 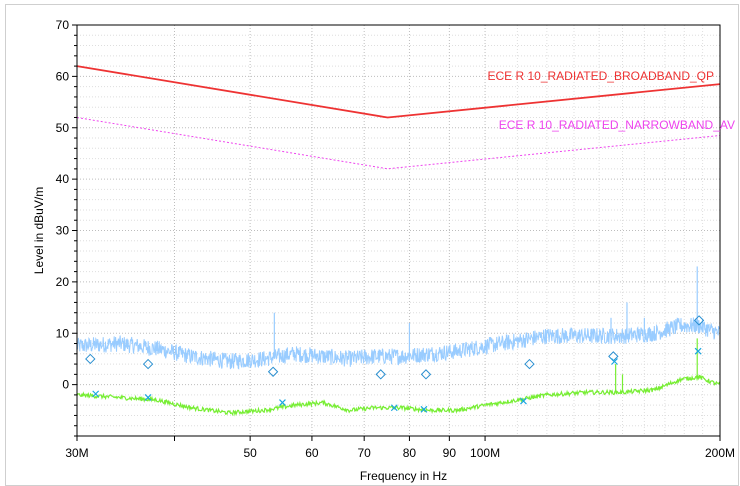 What do you see at coordinates (63, 282) in the screenshot?
I see `y-tick-label: 20` at bounding box center [63, 282].